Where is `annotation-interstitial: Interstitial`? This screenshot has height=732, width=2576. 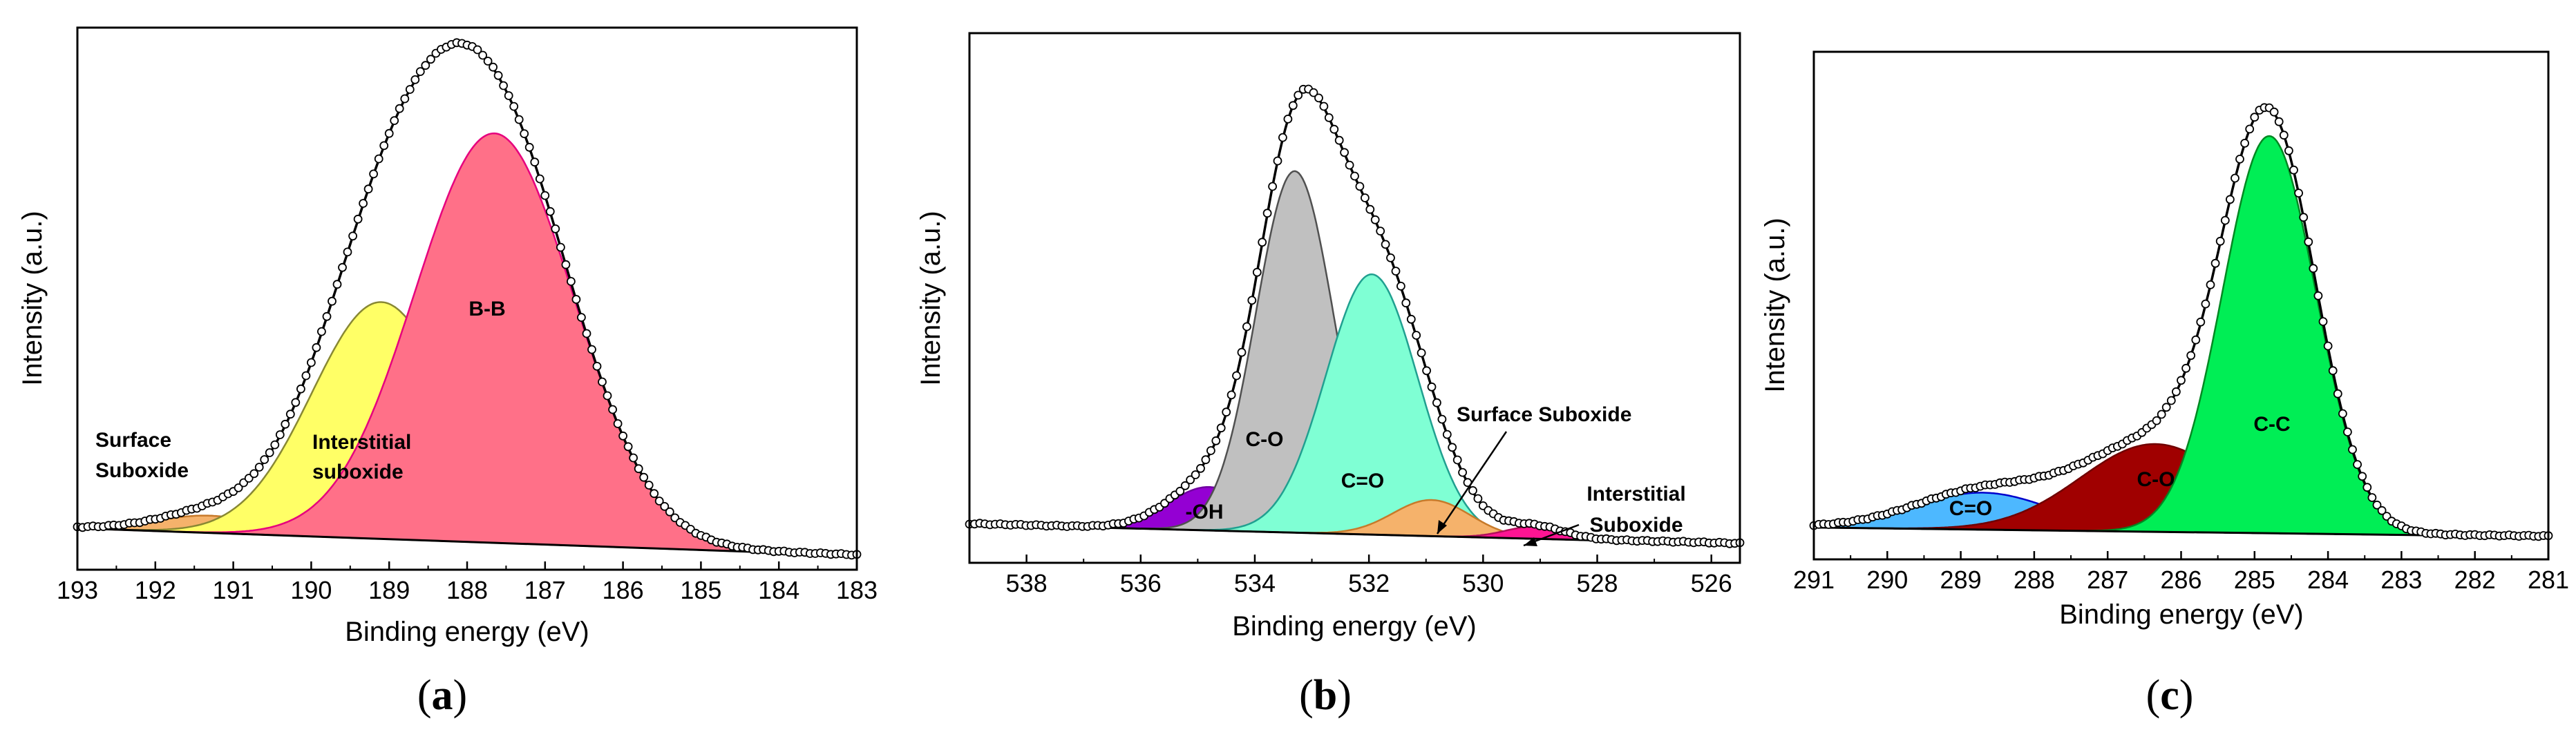 annotation-interstitial: Interstitial is located at coordinates (361, 442).